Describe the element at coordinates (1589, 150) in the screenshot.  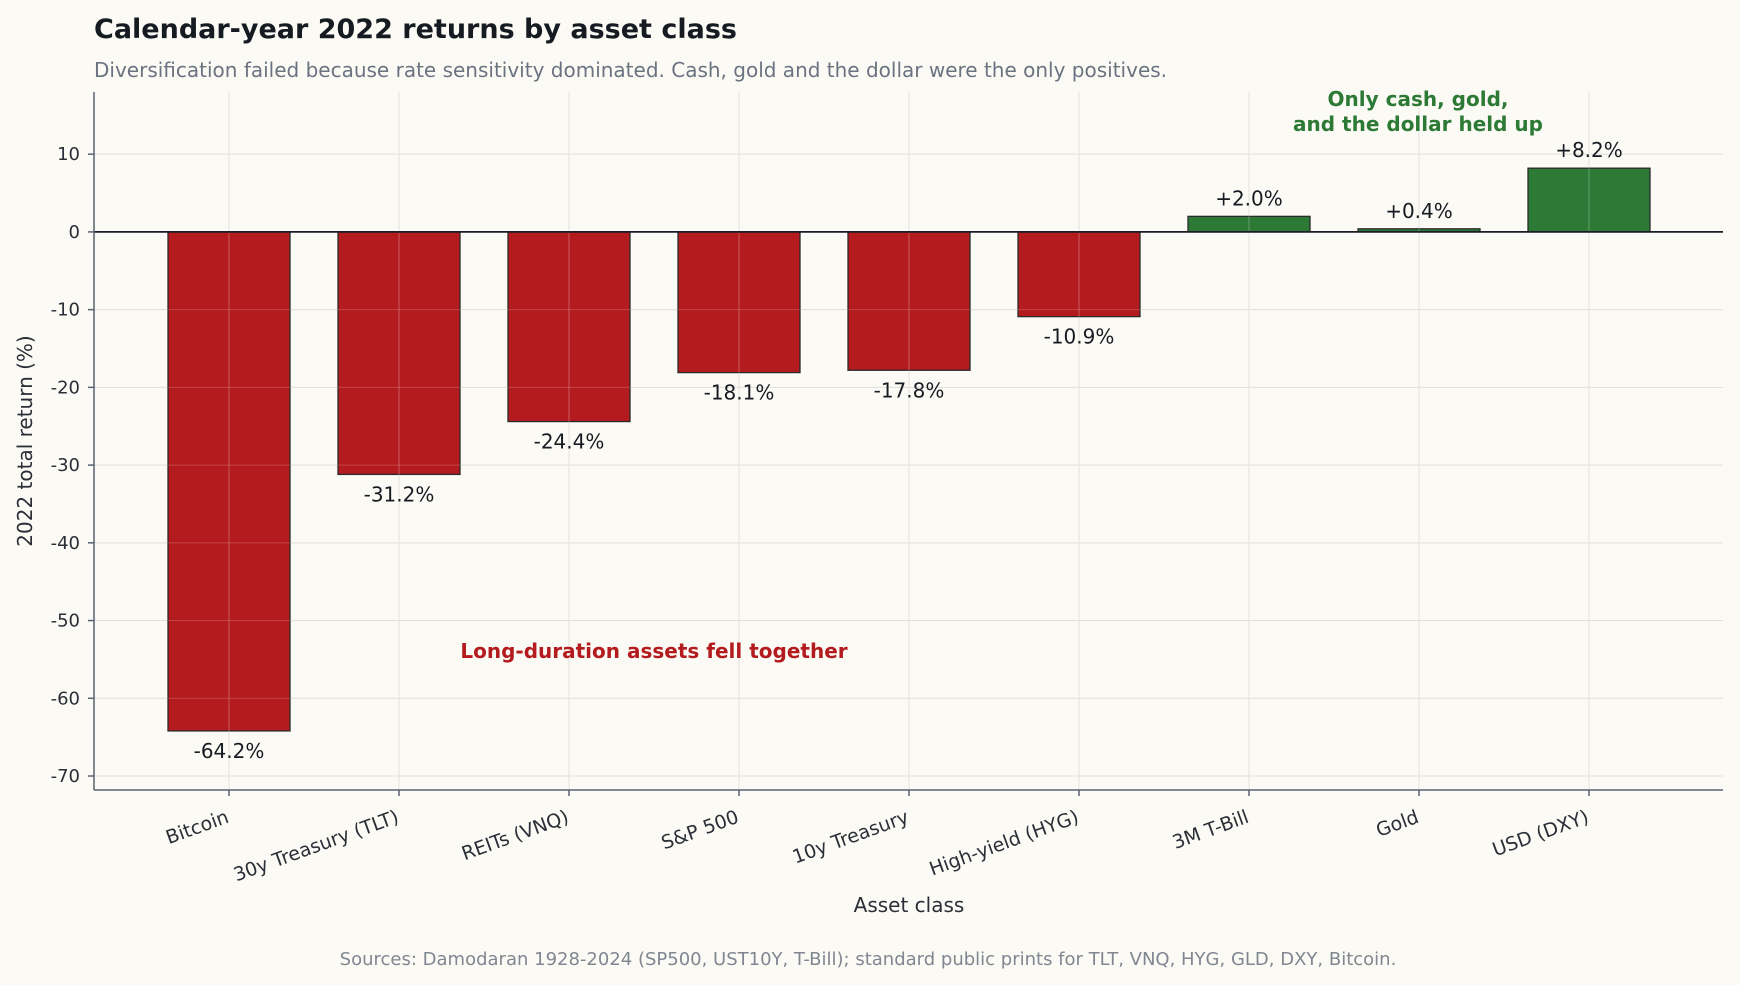
I see `value-label: +8.2%` at that location.